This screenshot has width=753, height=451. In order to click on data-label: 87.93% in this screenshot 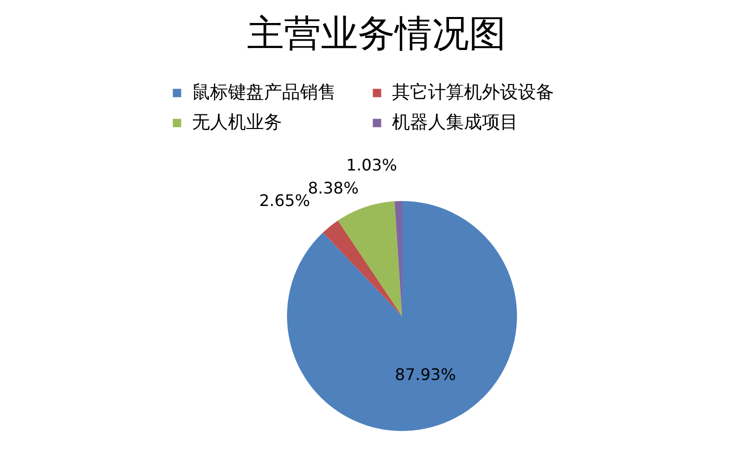, I will do `click(425, 374)`.